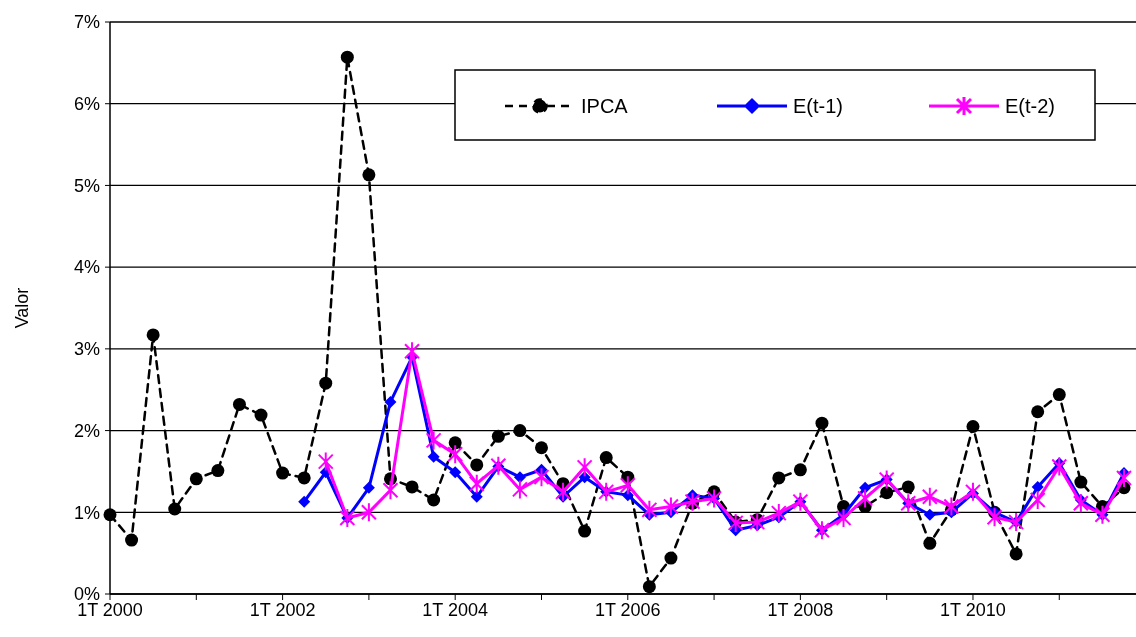 This screenshot has width=1136, height=637. Describe the element at coordinates (779, 106) in the screenshot. I see `legend-key: E(t-1)` at that location.